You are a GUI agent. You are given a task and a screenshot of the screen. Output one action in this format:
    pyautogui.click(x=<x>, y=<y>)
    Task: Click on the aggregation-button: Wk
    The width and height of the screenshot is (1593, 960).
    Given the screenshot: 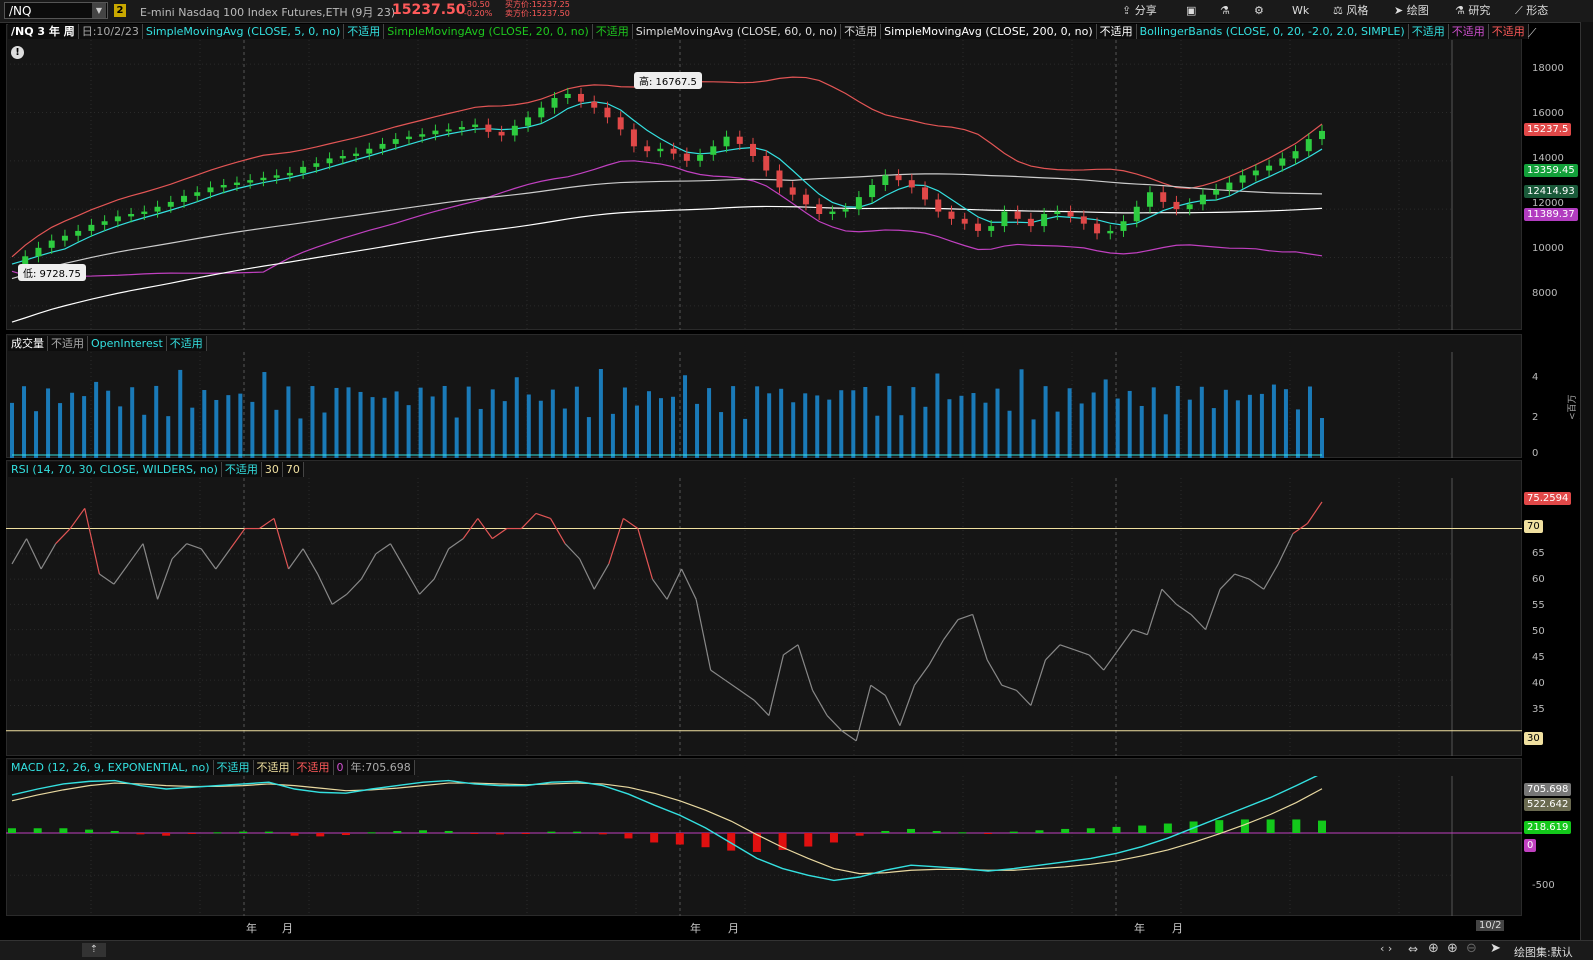 What is the action you would take?
    pyautogui.click(x=1301, y=10)
    